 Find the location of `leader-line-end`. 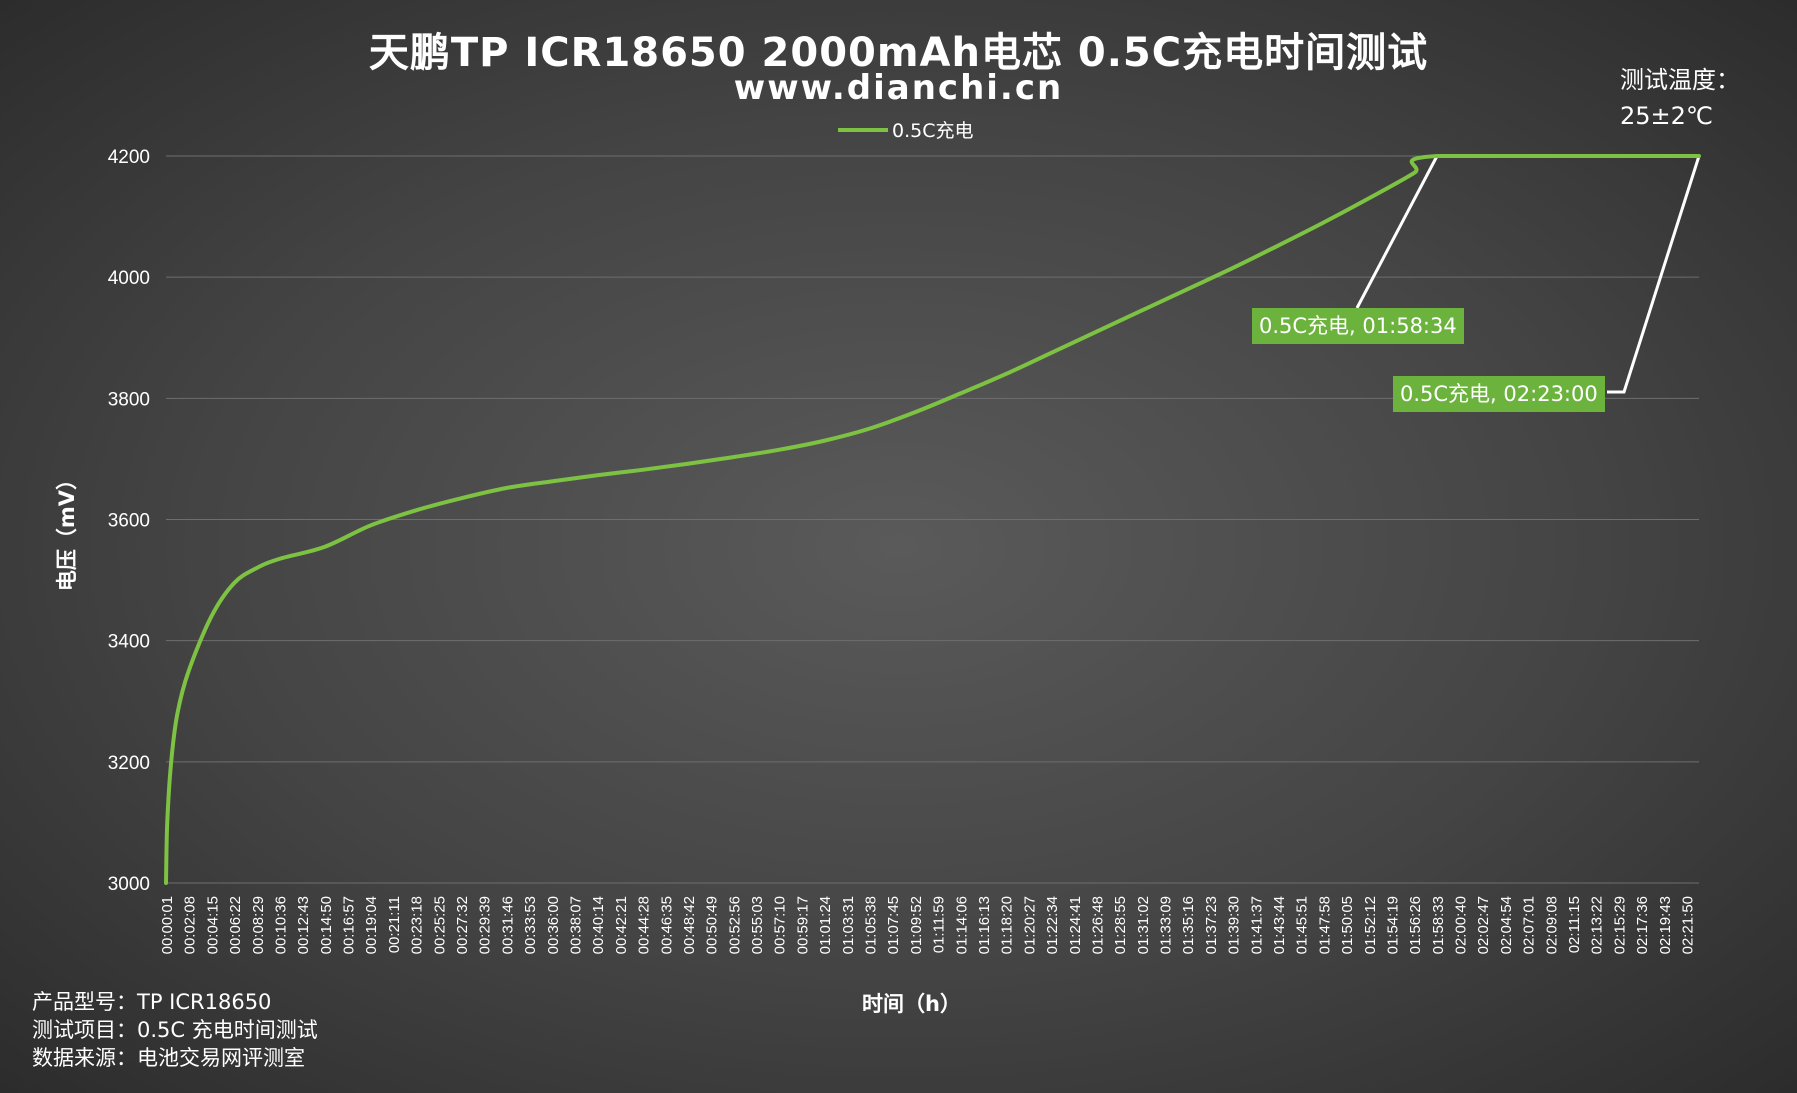

leader-line-end is located at coordinates (1654, 274).